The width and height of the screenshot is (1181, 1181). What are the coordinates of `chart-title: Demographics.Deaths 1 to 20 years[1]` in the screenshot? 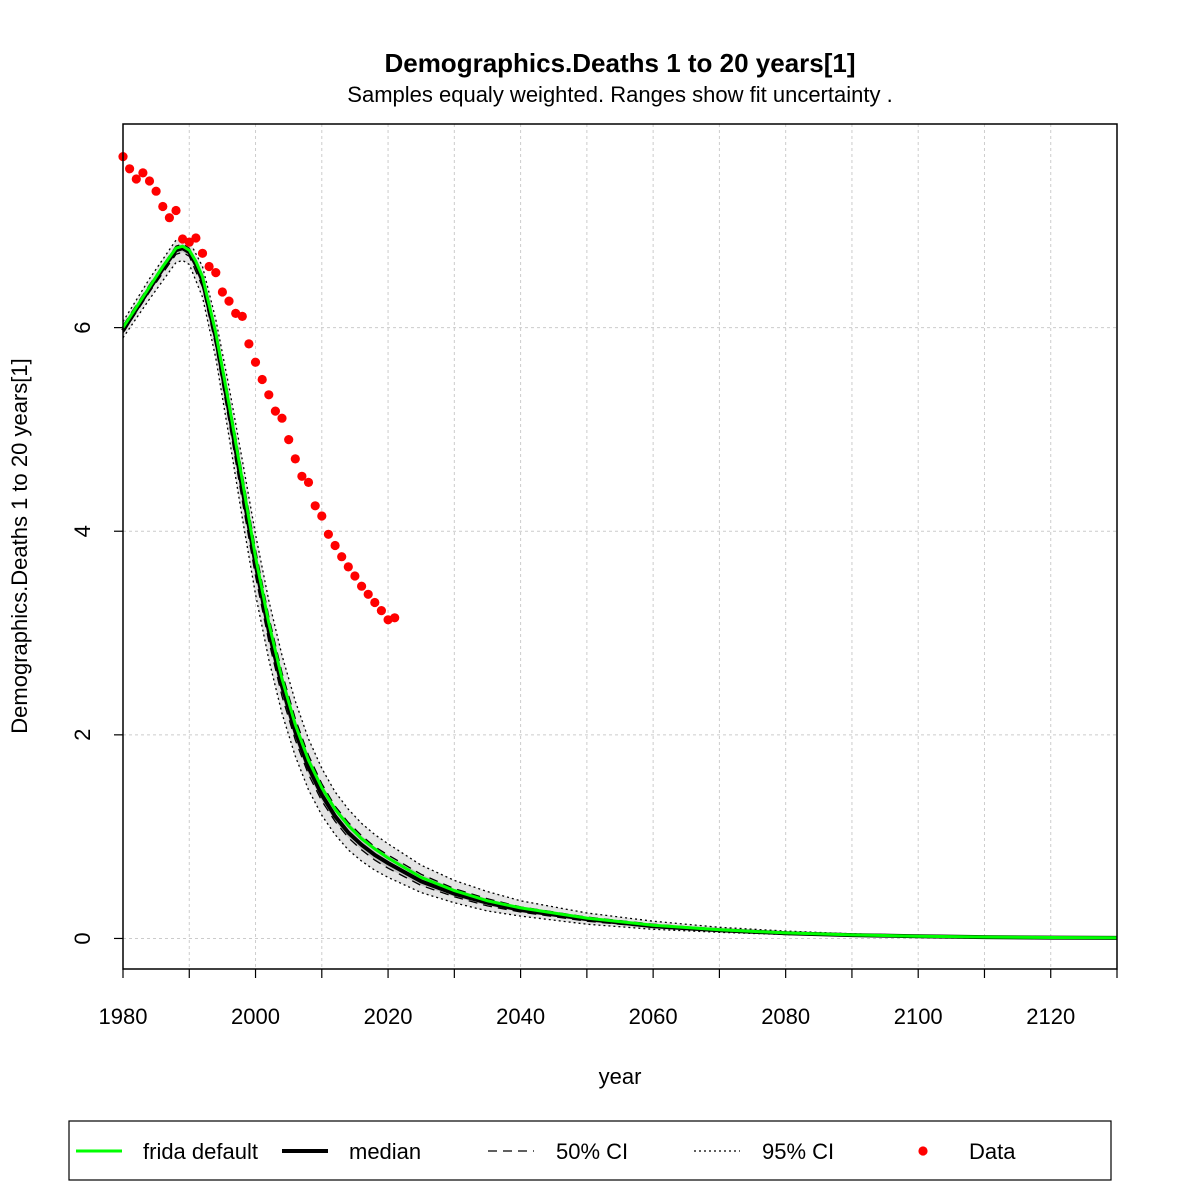 It's located at (619, 63).